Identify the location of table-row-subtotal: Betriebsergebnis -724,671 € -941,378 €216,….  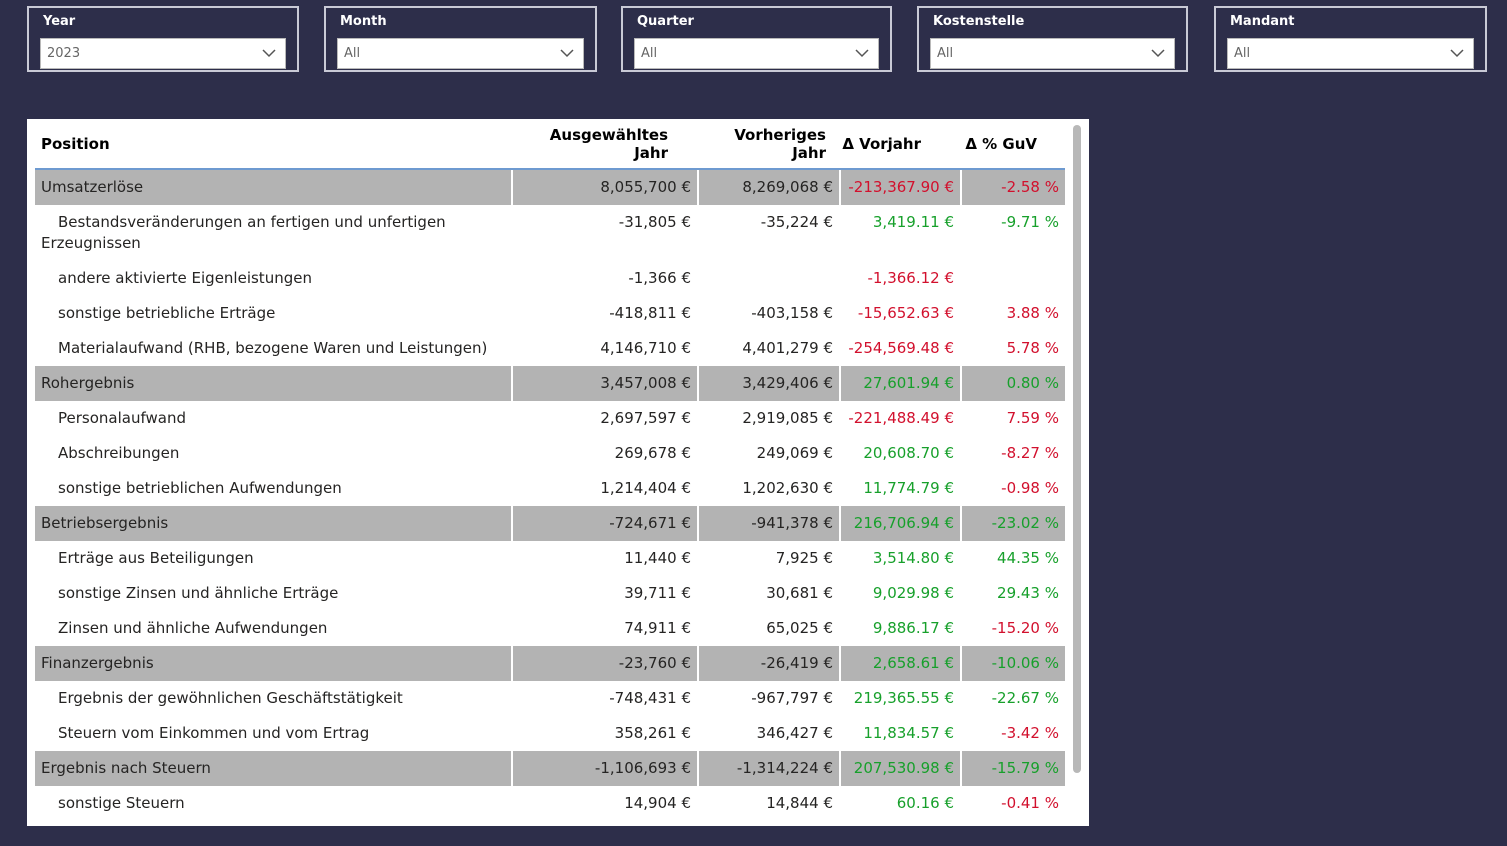
(550, 523).